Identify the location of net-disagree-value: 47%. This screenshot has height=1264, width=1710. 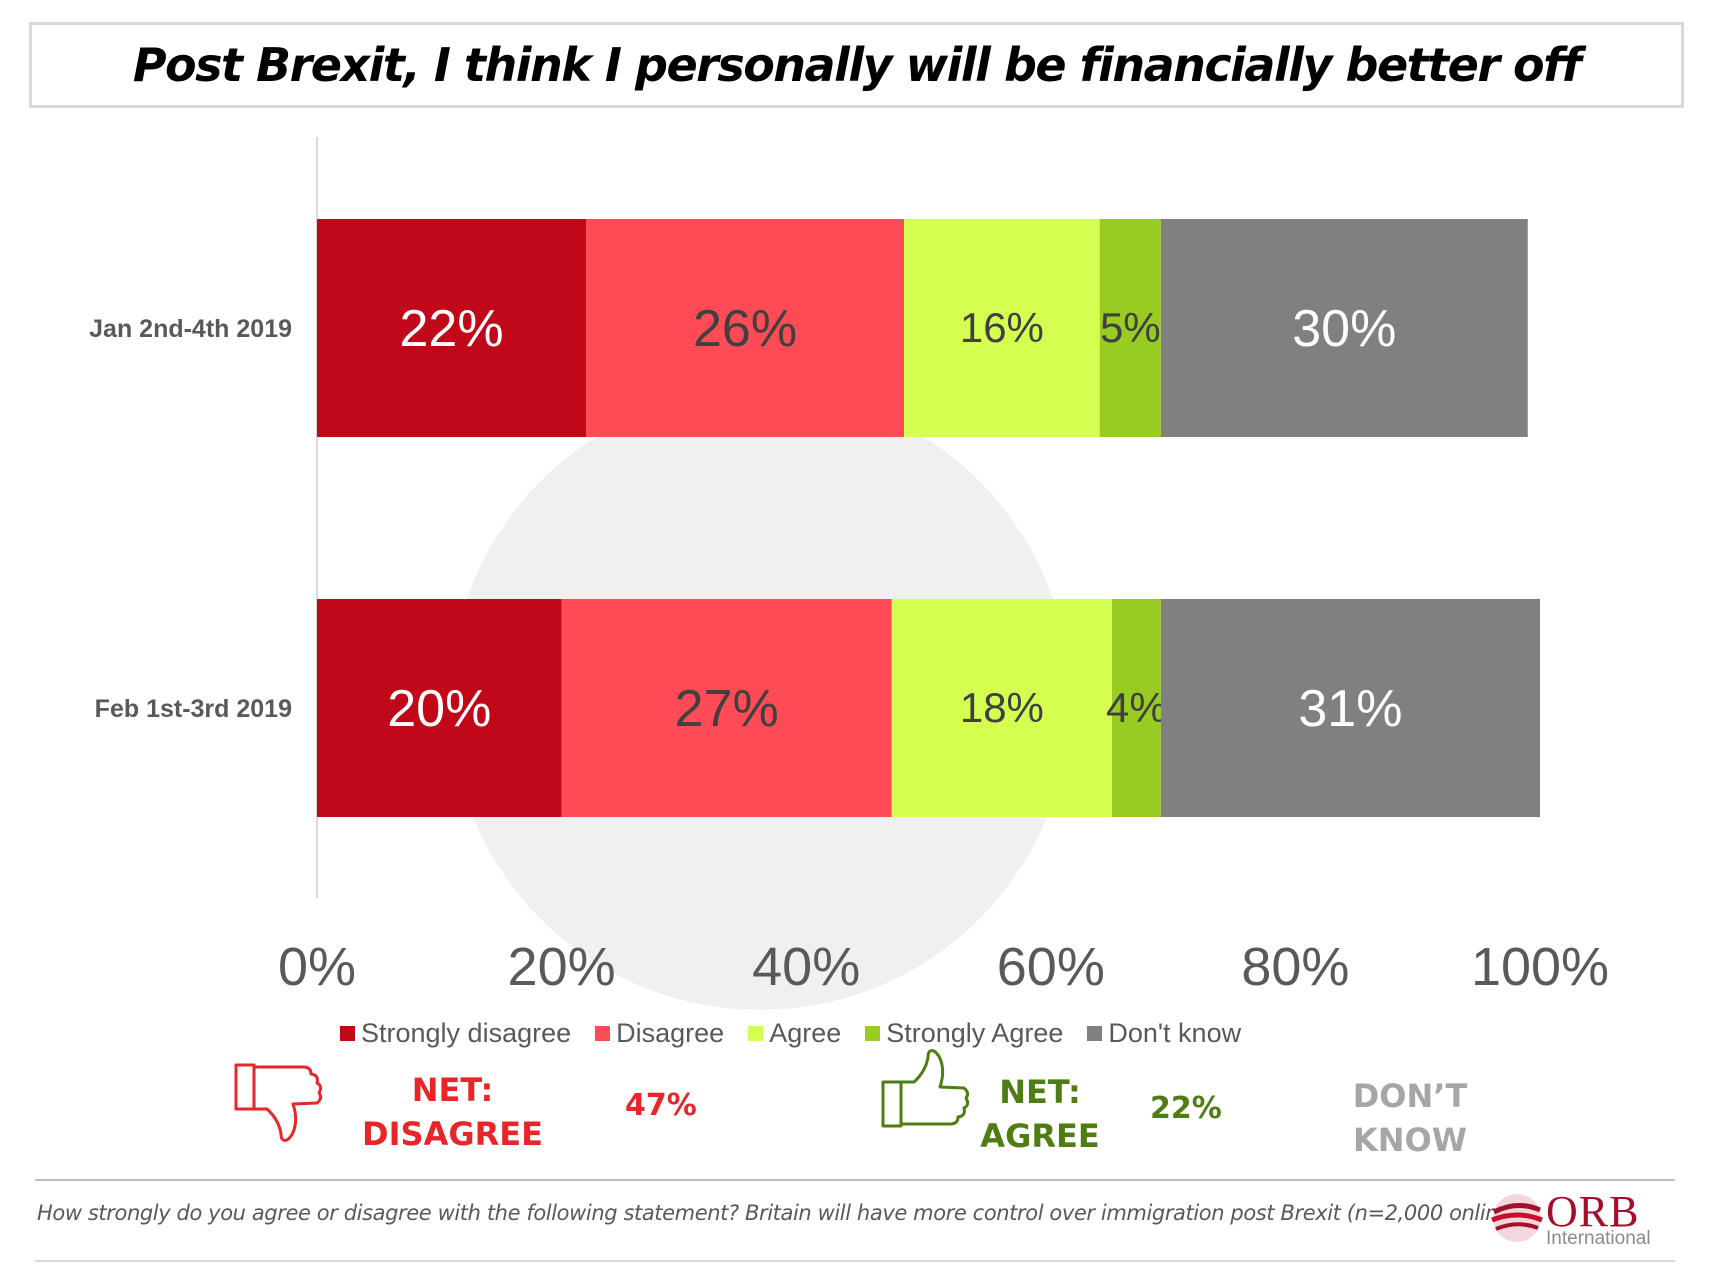
(661, 1105).